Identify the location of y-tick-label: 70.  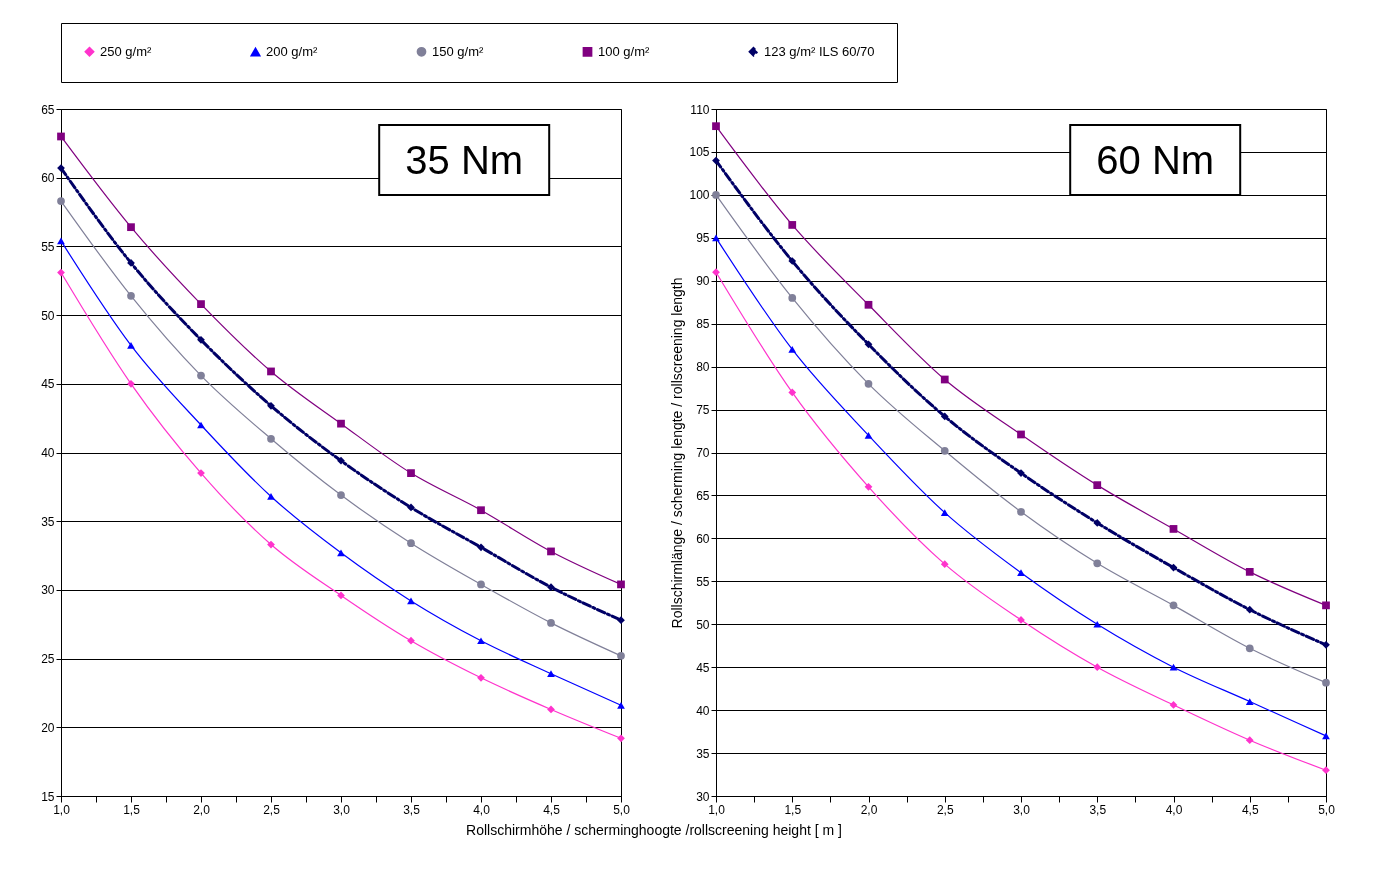
(703, 453).